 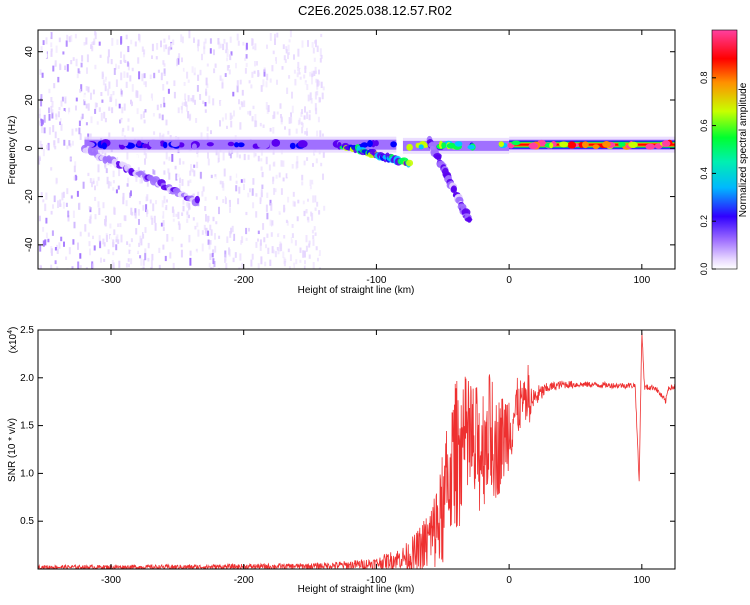 What do you see at coordinates (302, 144) in the screenshot?
I see `spectrogram-band-blob` at bounding box center [302, 144].